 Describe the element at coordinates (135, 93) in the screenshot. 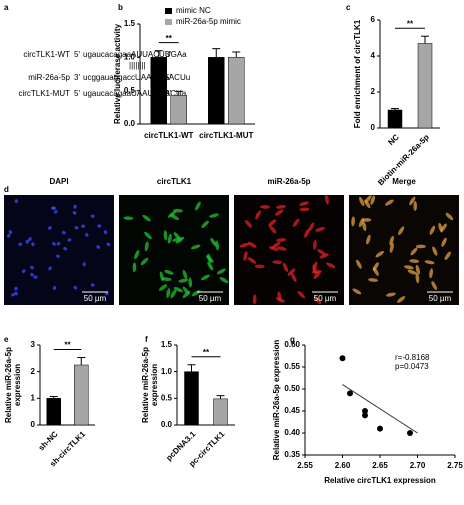

I see `sequence: ugaucacagaaUAAUGAACUa` at that location.